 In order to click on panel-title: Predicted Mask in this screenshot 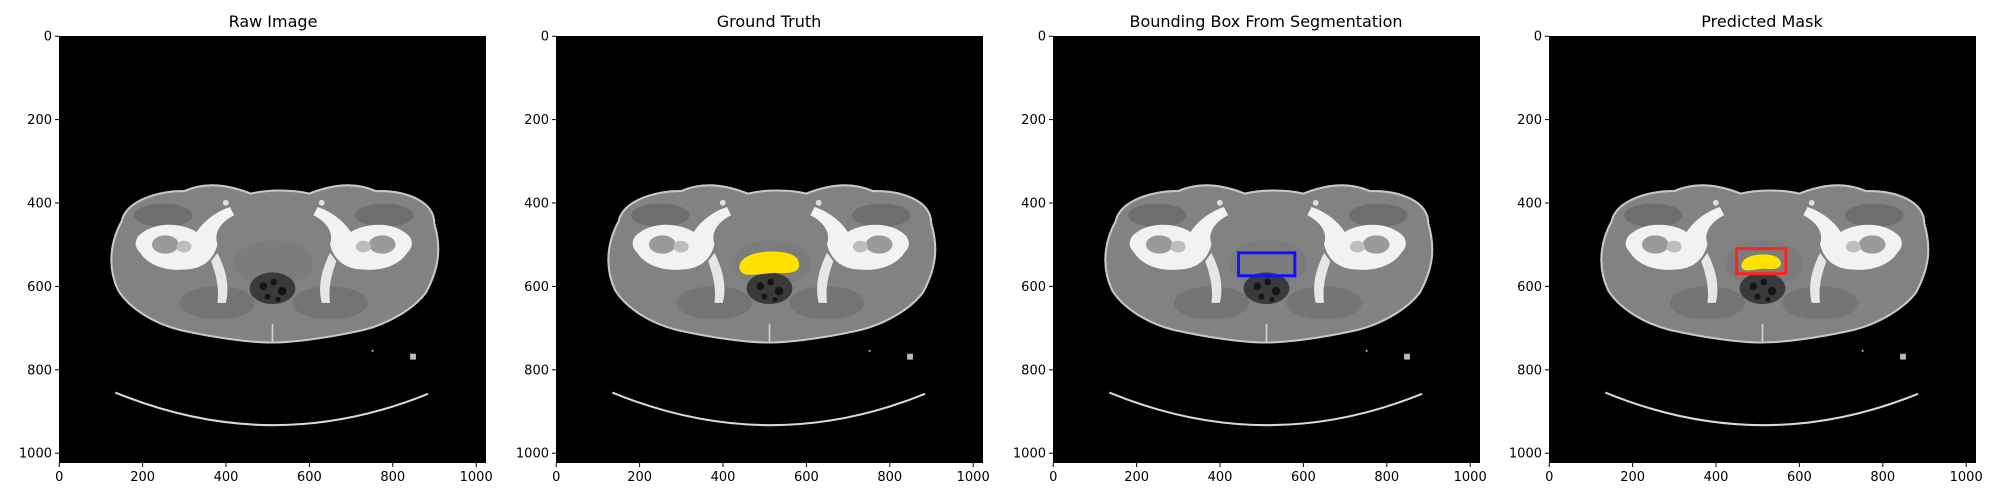, I will do `click(1762, 21)`.